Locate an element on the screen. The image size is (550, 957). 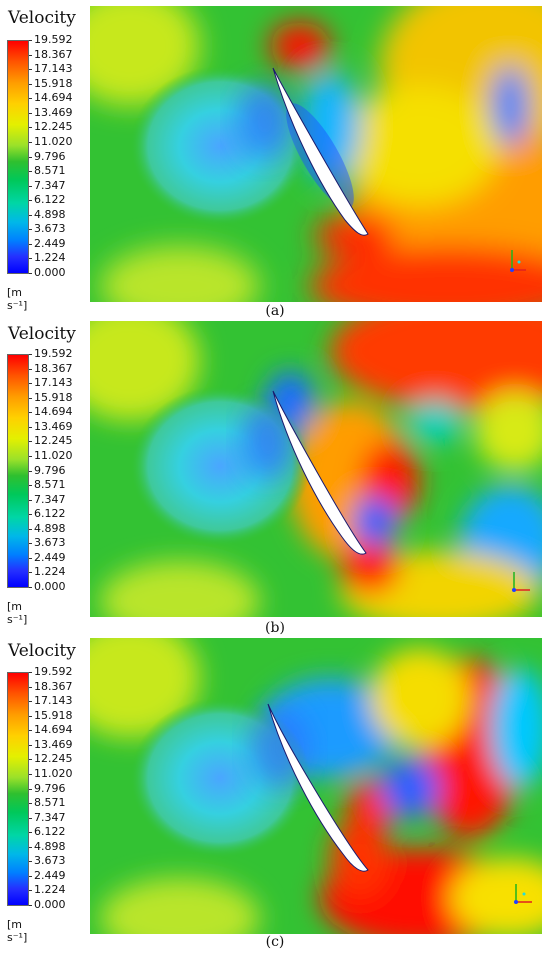
panel-caption: (b) is located at coordinates (275, 628).